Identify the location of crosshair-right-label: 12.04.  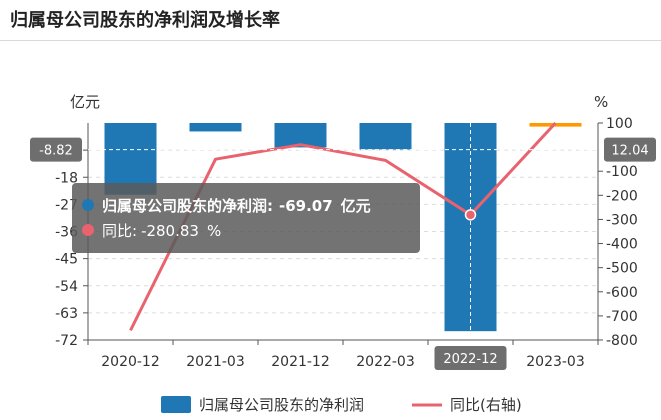
(629, 151).